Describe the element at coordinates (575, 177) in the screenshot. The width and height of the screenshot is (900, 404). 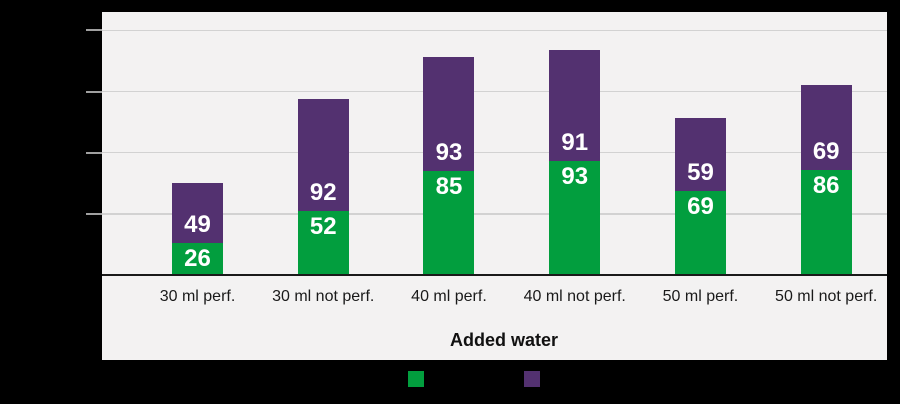
I see `value-label-green: 93` at that location.